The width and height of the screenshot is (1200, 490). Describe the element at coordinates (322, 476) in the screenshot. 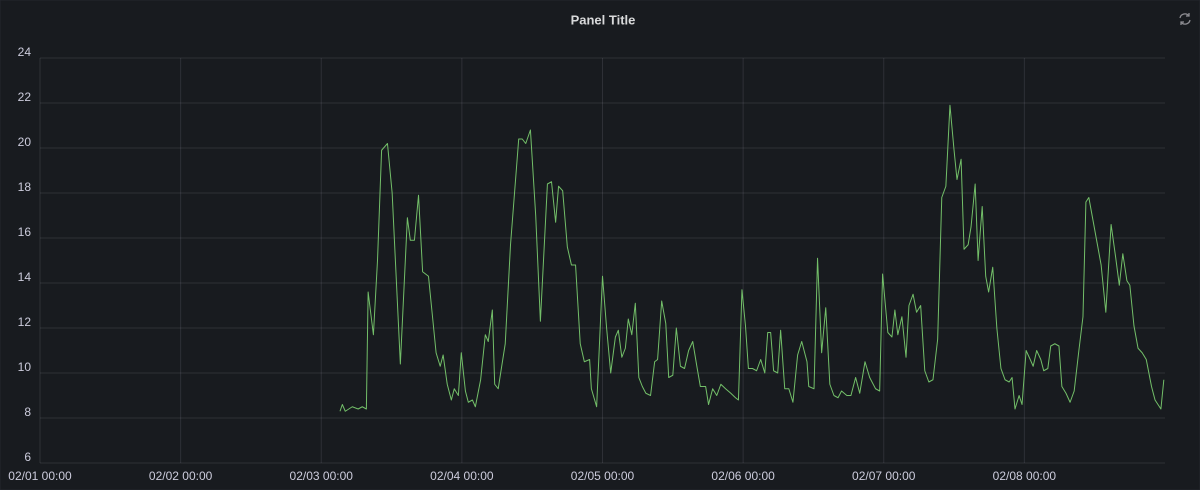

I see `x-tick-label: 02/03 00:00` at that location.